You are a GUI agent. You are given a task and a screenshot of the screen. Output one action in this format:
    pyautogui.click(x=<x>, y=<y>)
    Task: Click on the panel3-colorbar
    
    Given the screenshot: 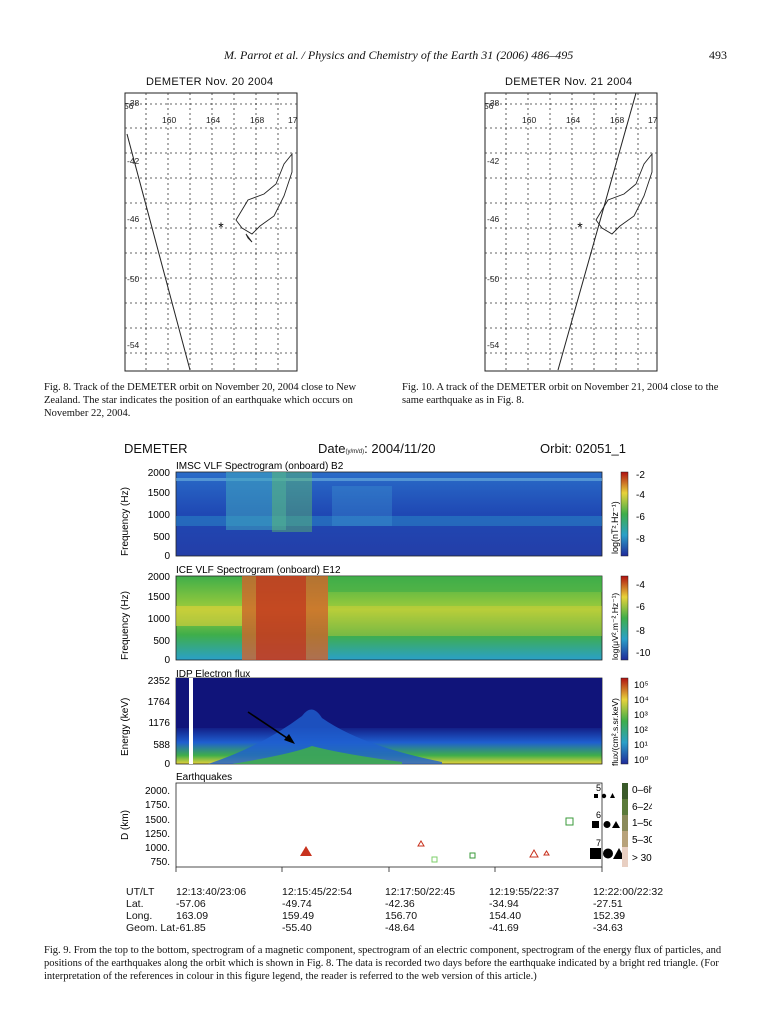 What is the action you would take?
    pyautogui.click(x=624, y=721)
    